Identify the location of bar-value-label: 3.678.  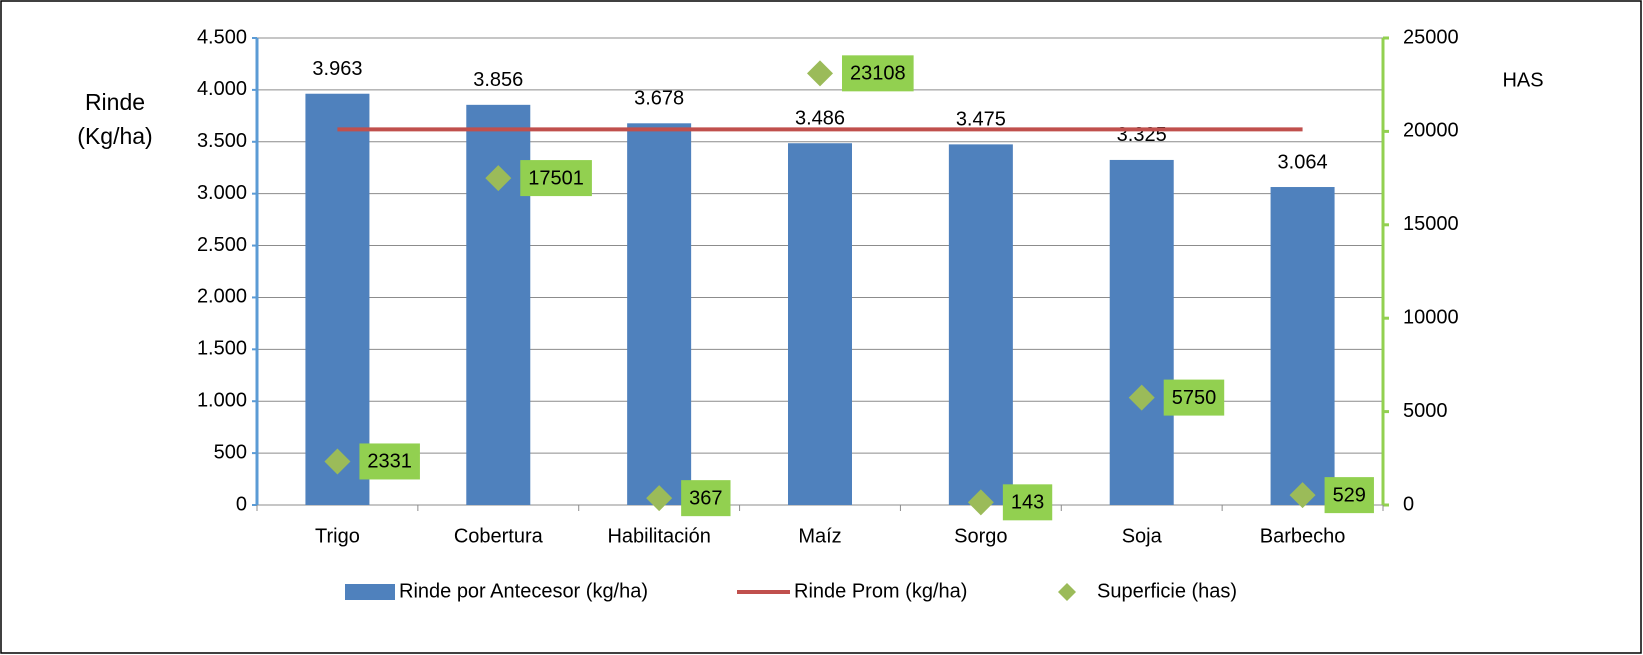
(659, 99).